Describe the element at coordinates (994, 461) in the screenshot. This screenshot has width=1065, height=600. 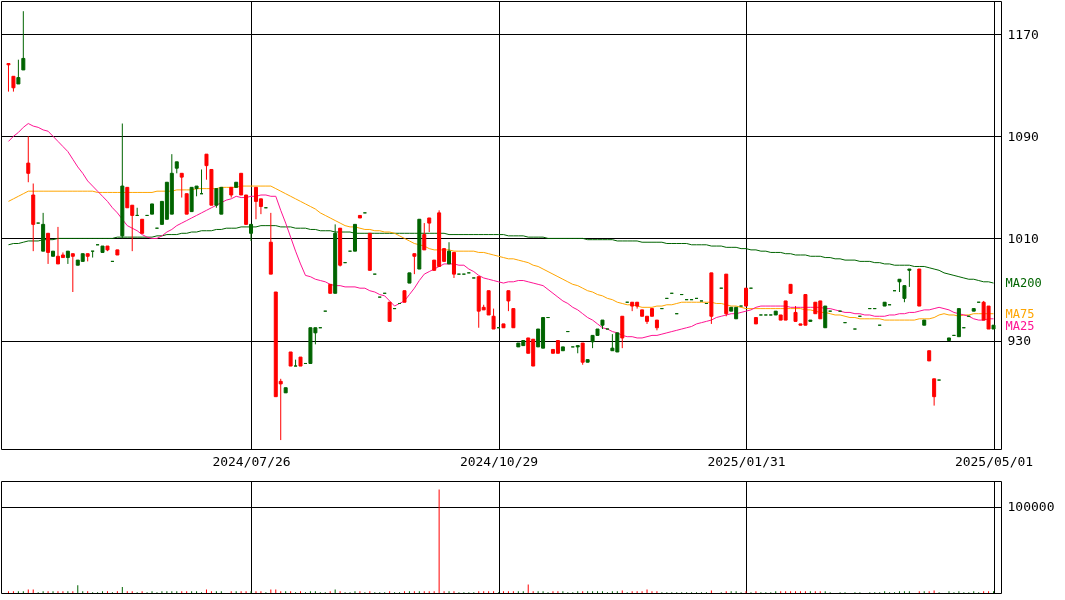
I see `x-tick-label: 2025/05/01` at that location.